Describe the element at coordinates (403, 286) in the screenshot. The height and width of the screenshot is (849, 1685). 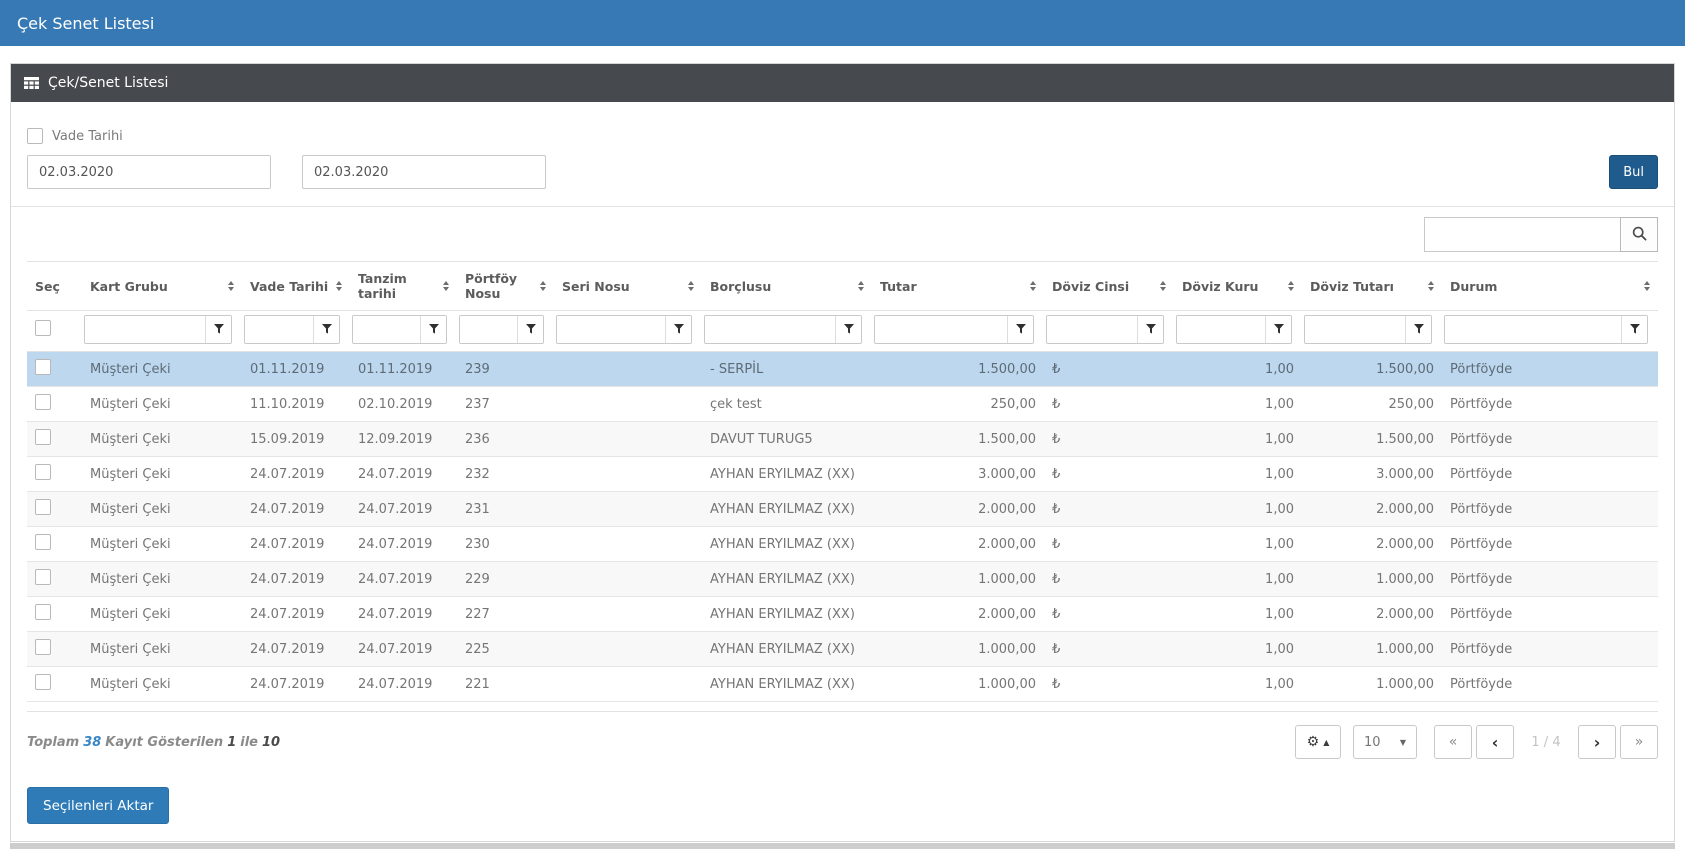
I see `column-header-tanzim_tarihi: Tanzim tarihi` at that location.